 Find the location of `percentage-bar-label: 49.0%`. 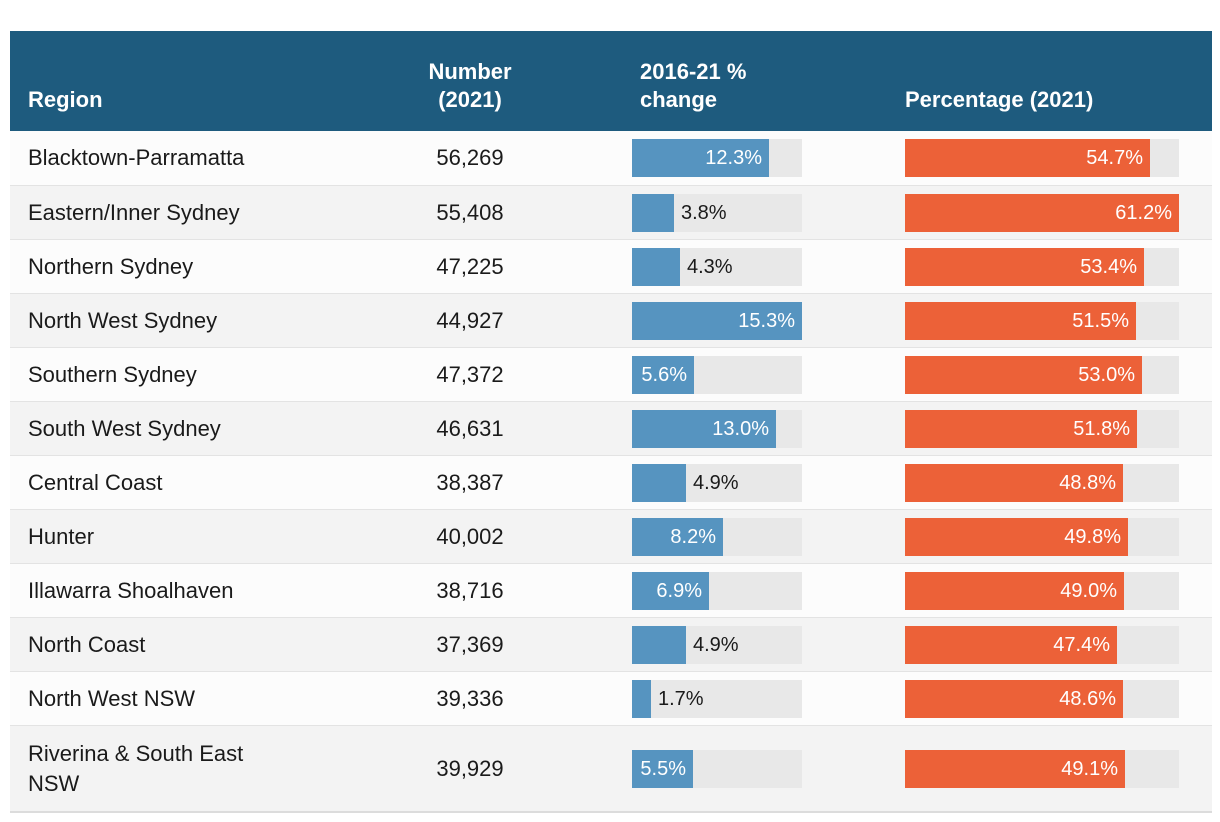

percentage-bar-label: 49.0% is located at coordinates (1088, 590).